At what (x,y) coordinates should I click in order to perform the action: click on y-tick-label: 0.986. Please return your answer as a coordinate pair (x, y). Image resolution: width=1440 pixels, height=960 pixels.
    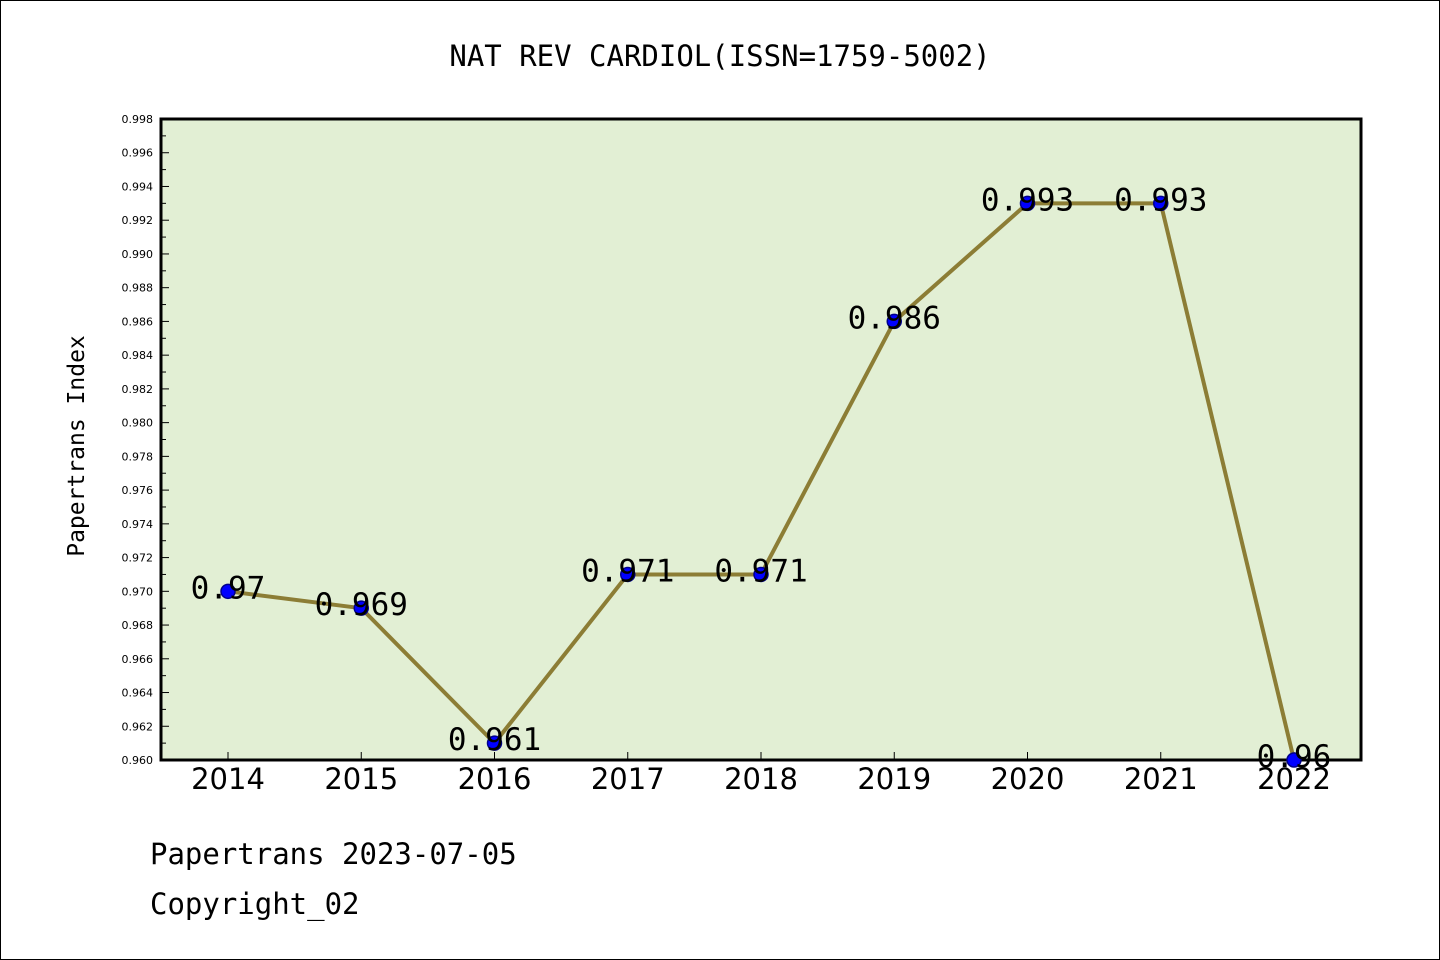
    Looking at the image, I should click on (138, 321).